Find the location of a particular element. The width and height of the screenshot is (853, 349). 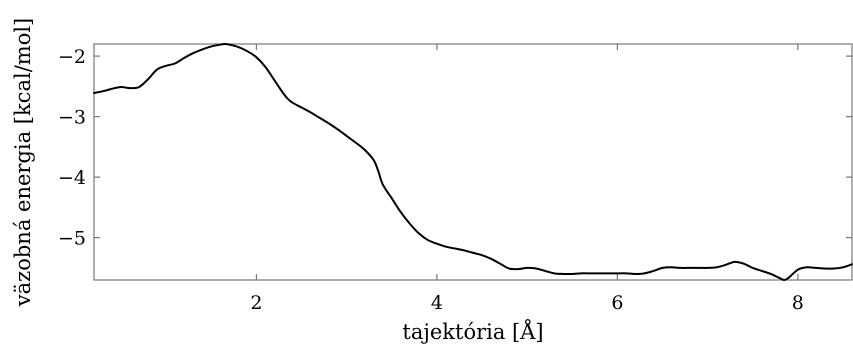

y-tick-label: −3 is located at coordinates (72, 118).